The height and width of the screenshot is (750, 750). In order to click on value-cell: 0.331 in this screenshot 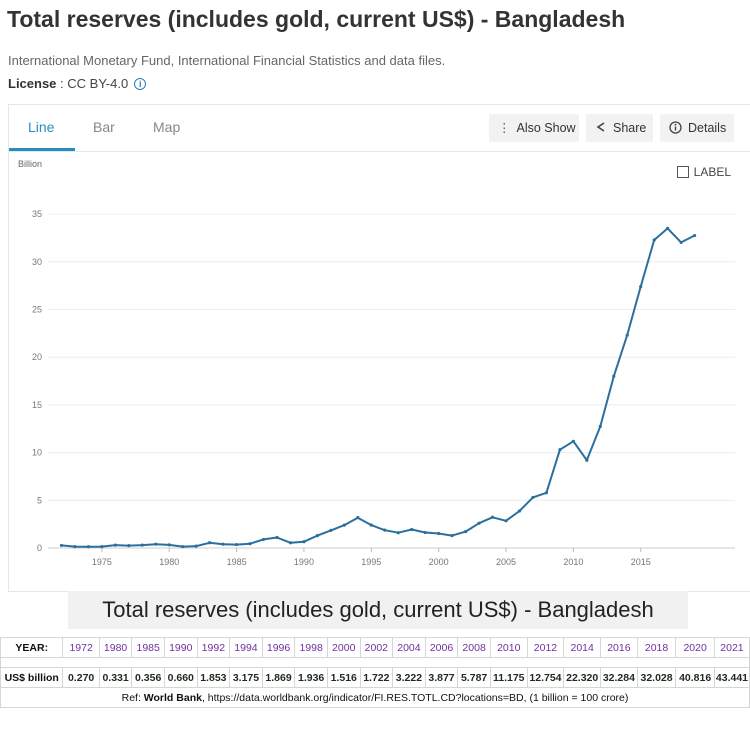, I will do `click(115, 677)`.